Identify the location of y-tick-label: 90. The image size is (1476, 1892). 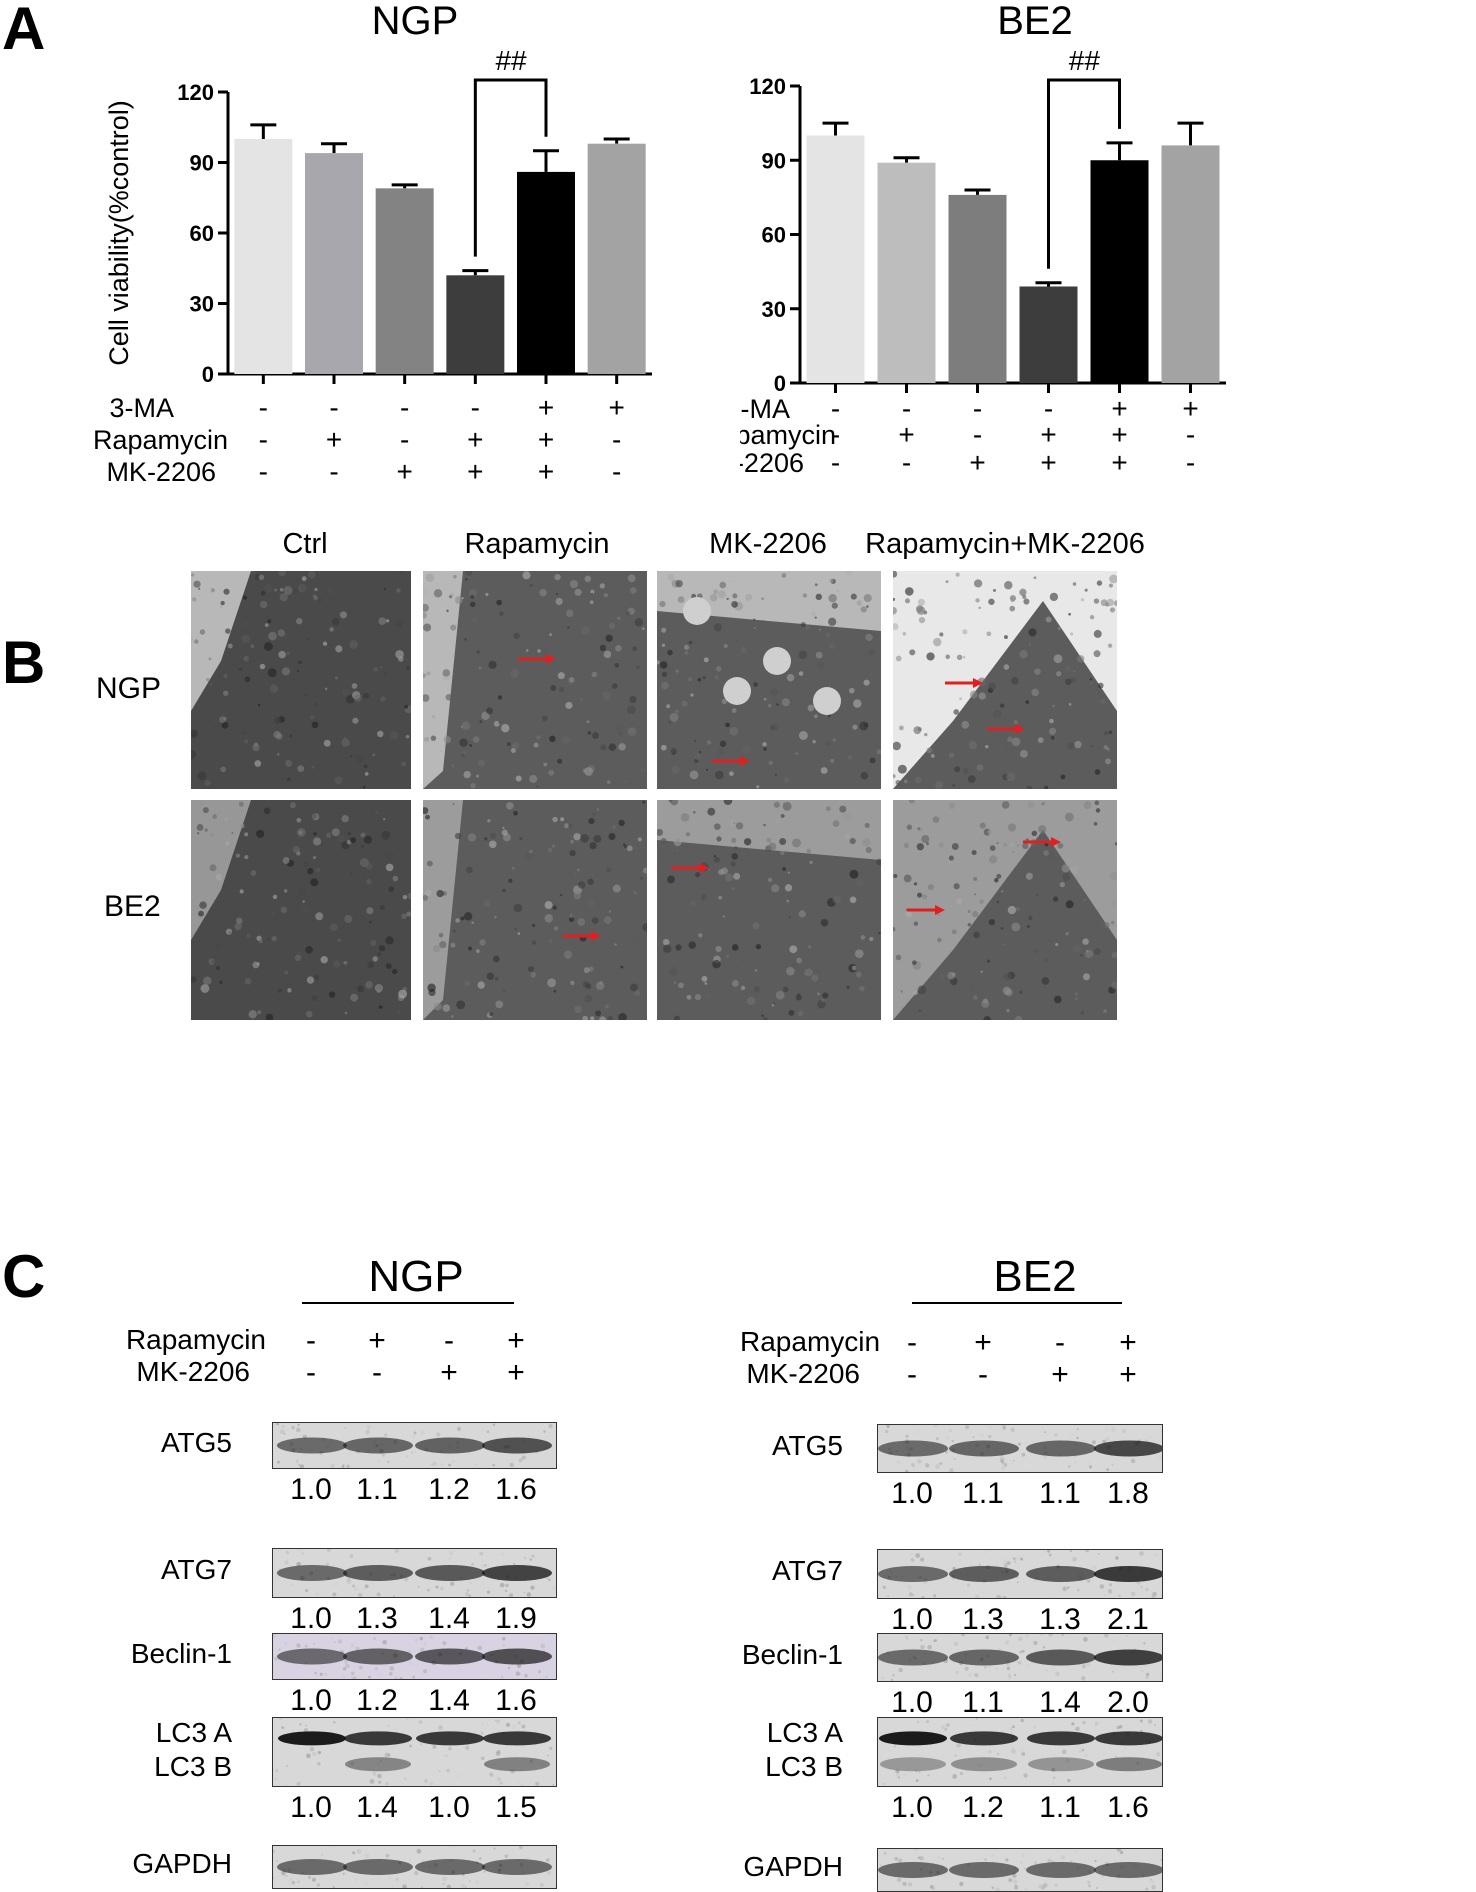
(774, 160).